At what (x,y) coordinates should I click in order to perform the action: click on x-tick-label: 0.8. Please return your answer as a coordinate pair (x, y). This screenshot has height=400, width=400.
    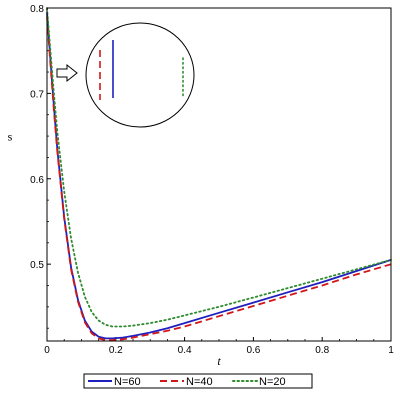
    Looking at the image, I should click on (322, 350).